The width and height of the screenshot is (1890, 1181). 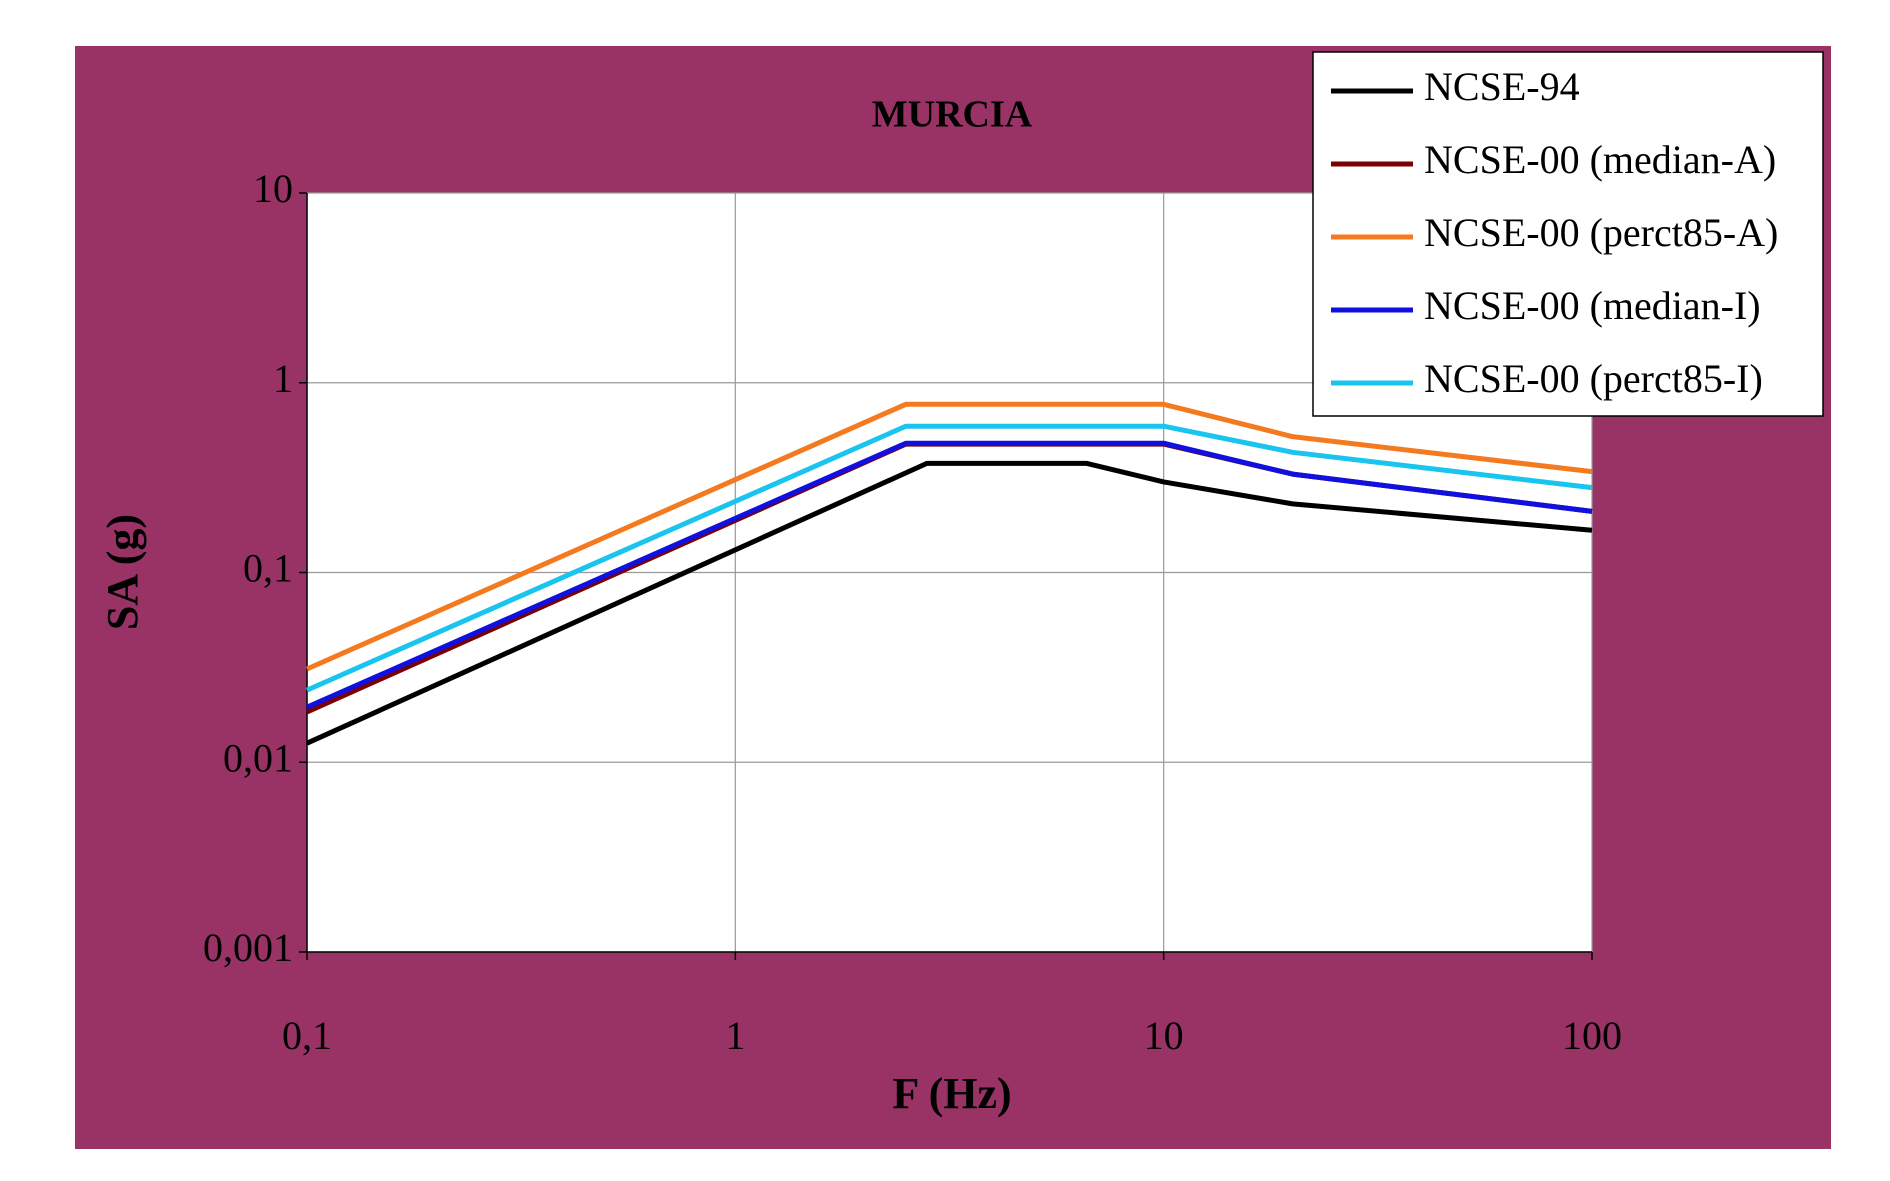 What do you see at coordinates (951, 1093) in the screenshot?
I see `x-axis-label: F (Hz)` at bounding box center [951, 1093].